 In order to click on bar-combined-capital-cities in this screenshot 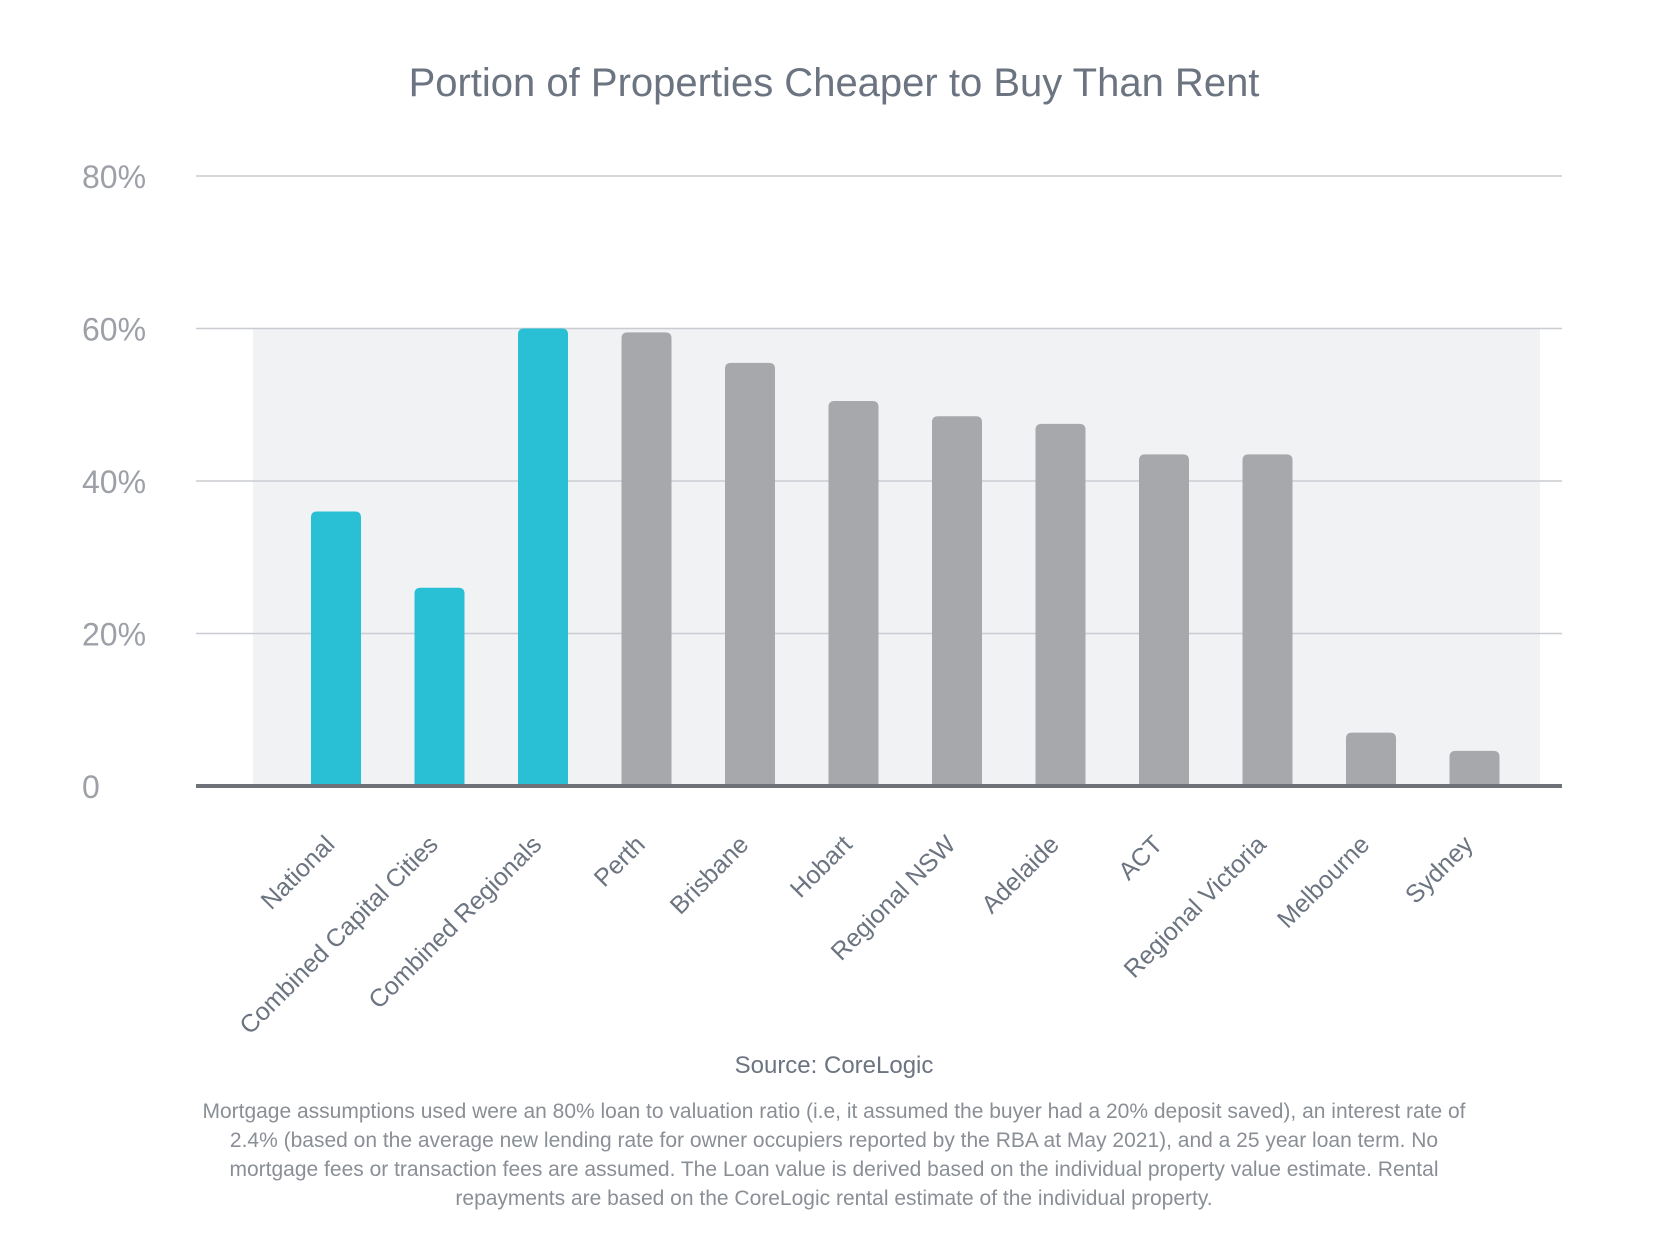, I will do `click(439, 686)`.